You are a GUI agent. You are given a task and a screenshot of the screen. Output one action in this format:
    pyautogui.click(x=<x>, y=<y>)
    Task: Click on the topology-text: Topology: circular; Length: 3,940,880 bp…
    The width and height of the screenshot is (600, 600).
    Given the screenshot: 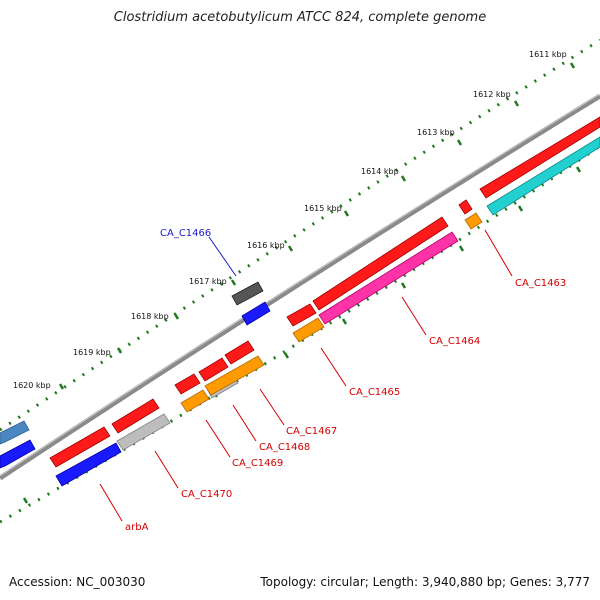 What is the action you would take?
    pyautogui.click(x=425, y=582)
    